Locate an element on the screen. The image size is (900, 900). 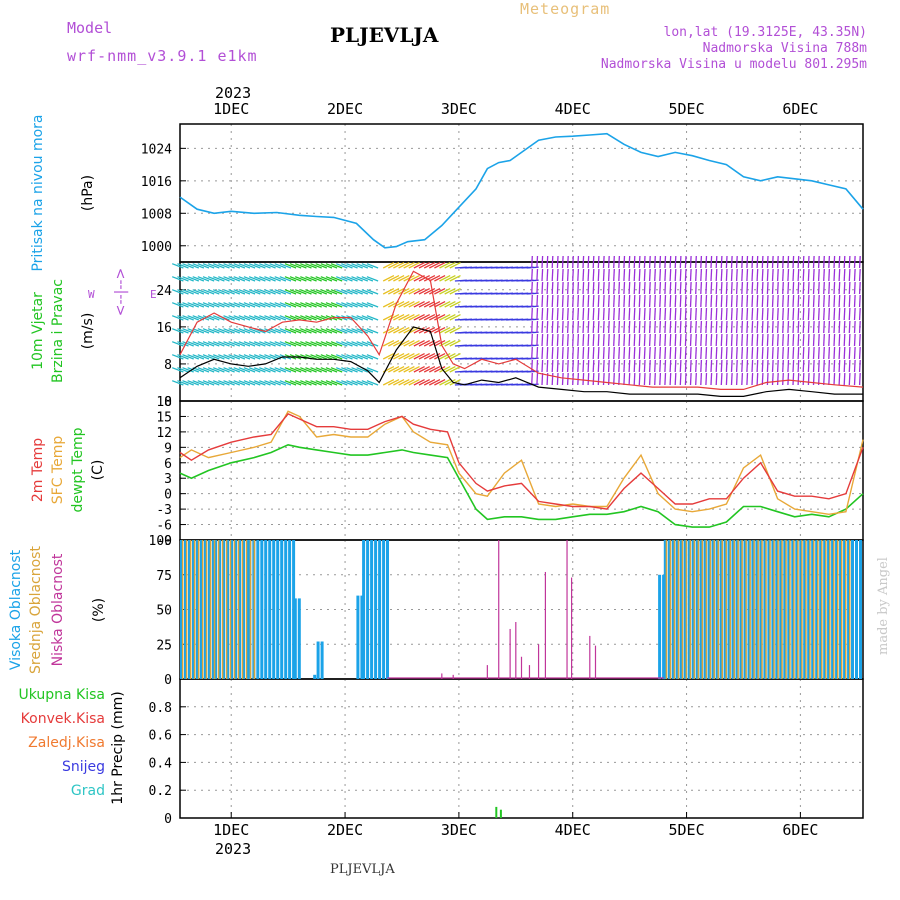
y-tick-label: 6 is located at coordinates (168, 464).